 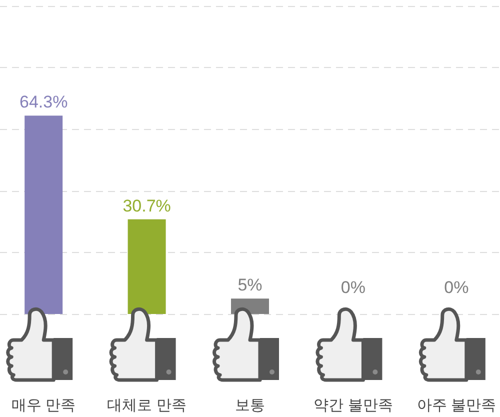 What do you see at coordinates (250, 405) in the screenshot?
I see `x-tick-label: 보통` at bounding box center [250, 405].